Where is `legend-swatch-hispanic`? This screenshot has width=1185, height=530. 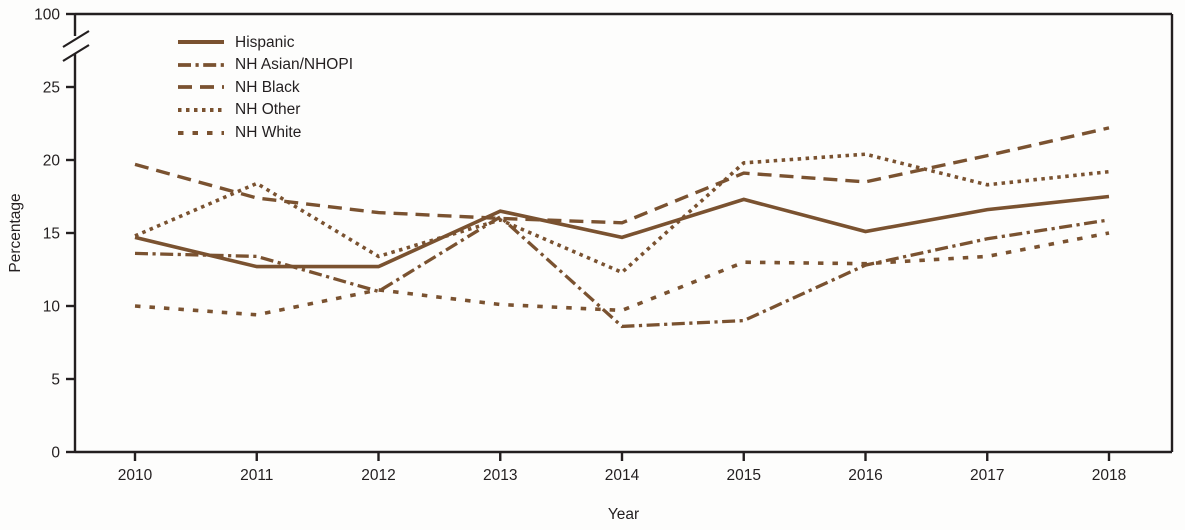
legend-swatch-hispanic is located at coordinates (201, 42).